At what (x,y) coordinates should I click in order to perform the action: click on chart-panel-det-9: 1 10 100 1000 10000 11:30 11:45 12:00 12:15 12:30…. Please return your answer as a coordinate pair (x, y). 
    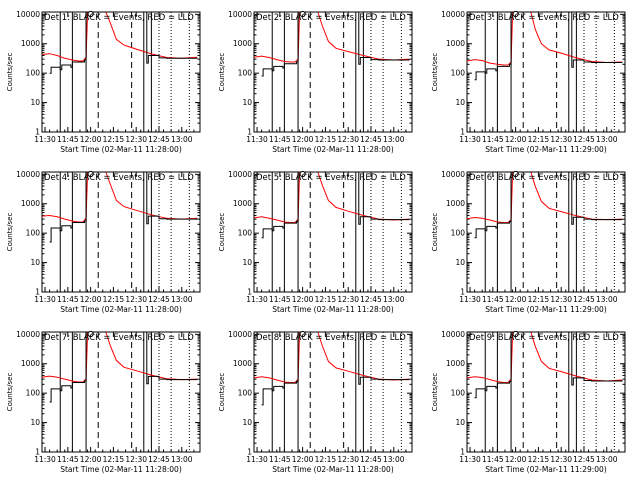
    Looking at the image, I should click on (528, 402).